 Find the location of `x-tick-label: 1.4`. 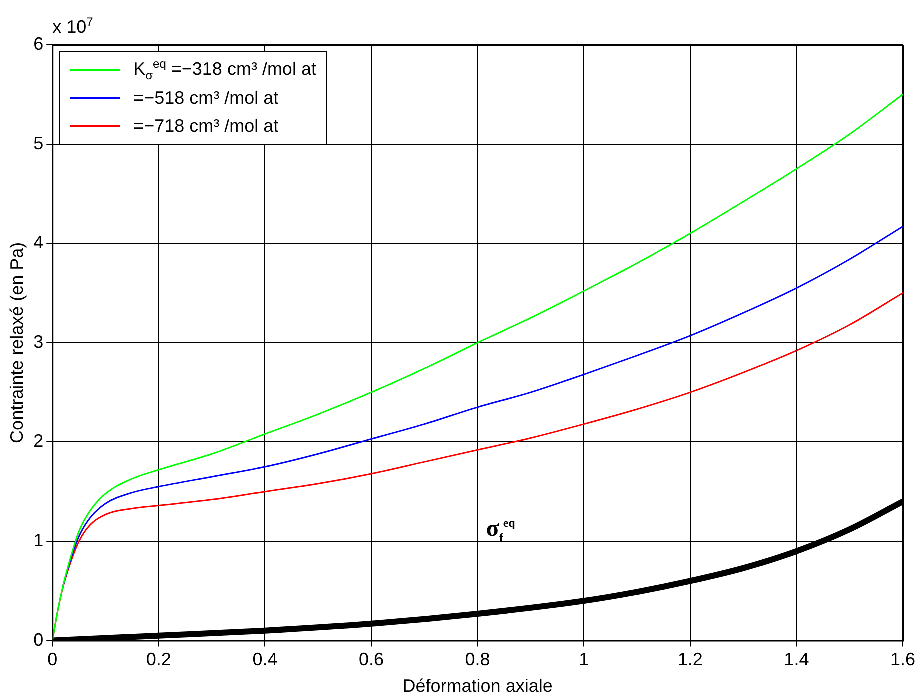

x-tick-label: 1.4 is located at coordinates (797, 660).